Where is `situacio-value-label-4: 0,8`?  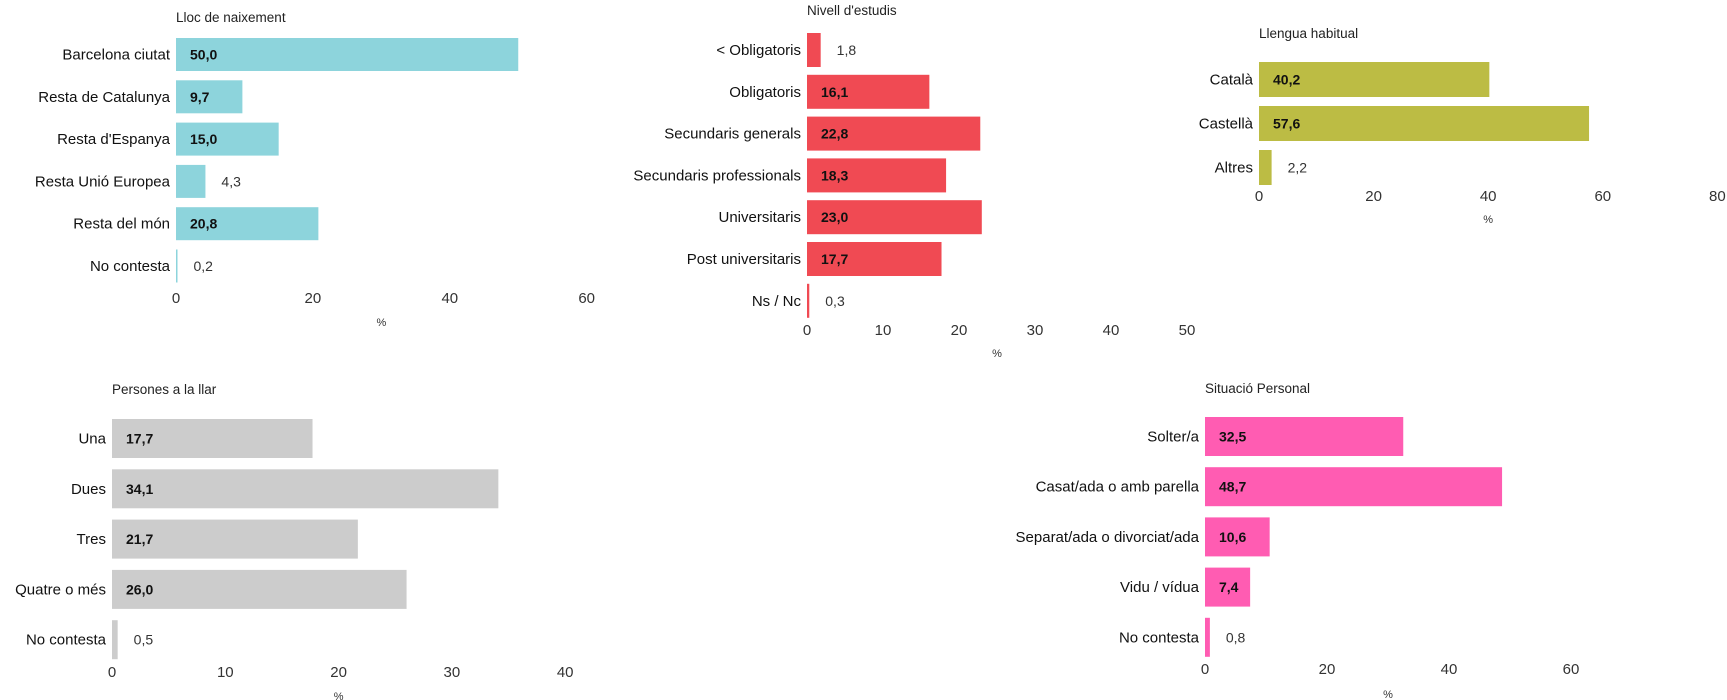 situacio-value-label-4: 0,8 is located at coordinates (1236, 637).